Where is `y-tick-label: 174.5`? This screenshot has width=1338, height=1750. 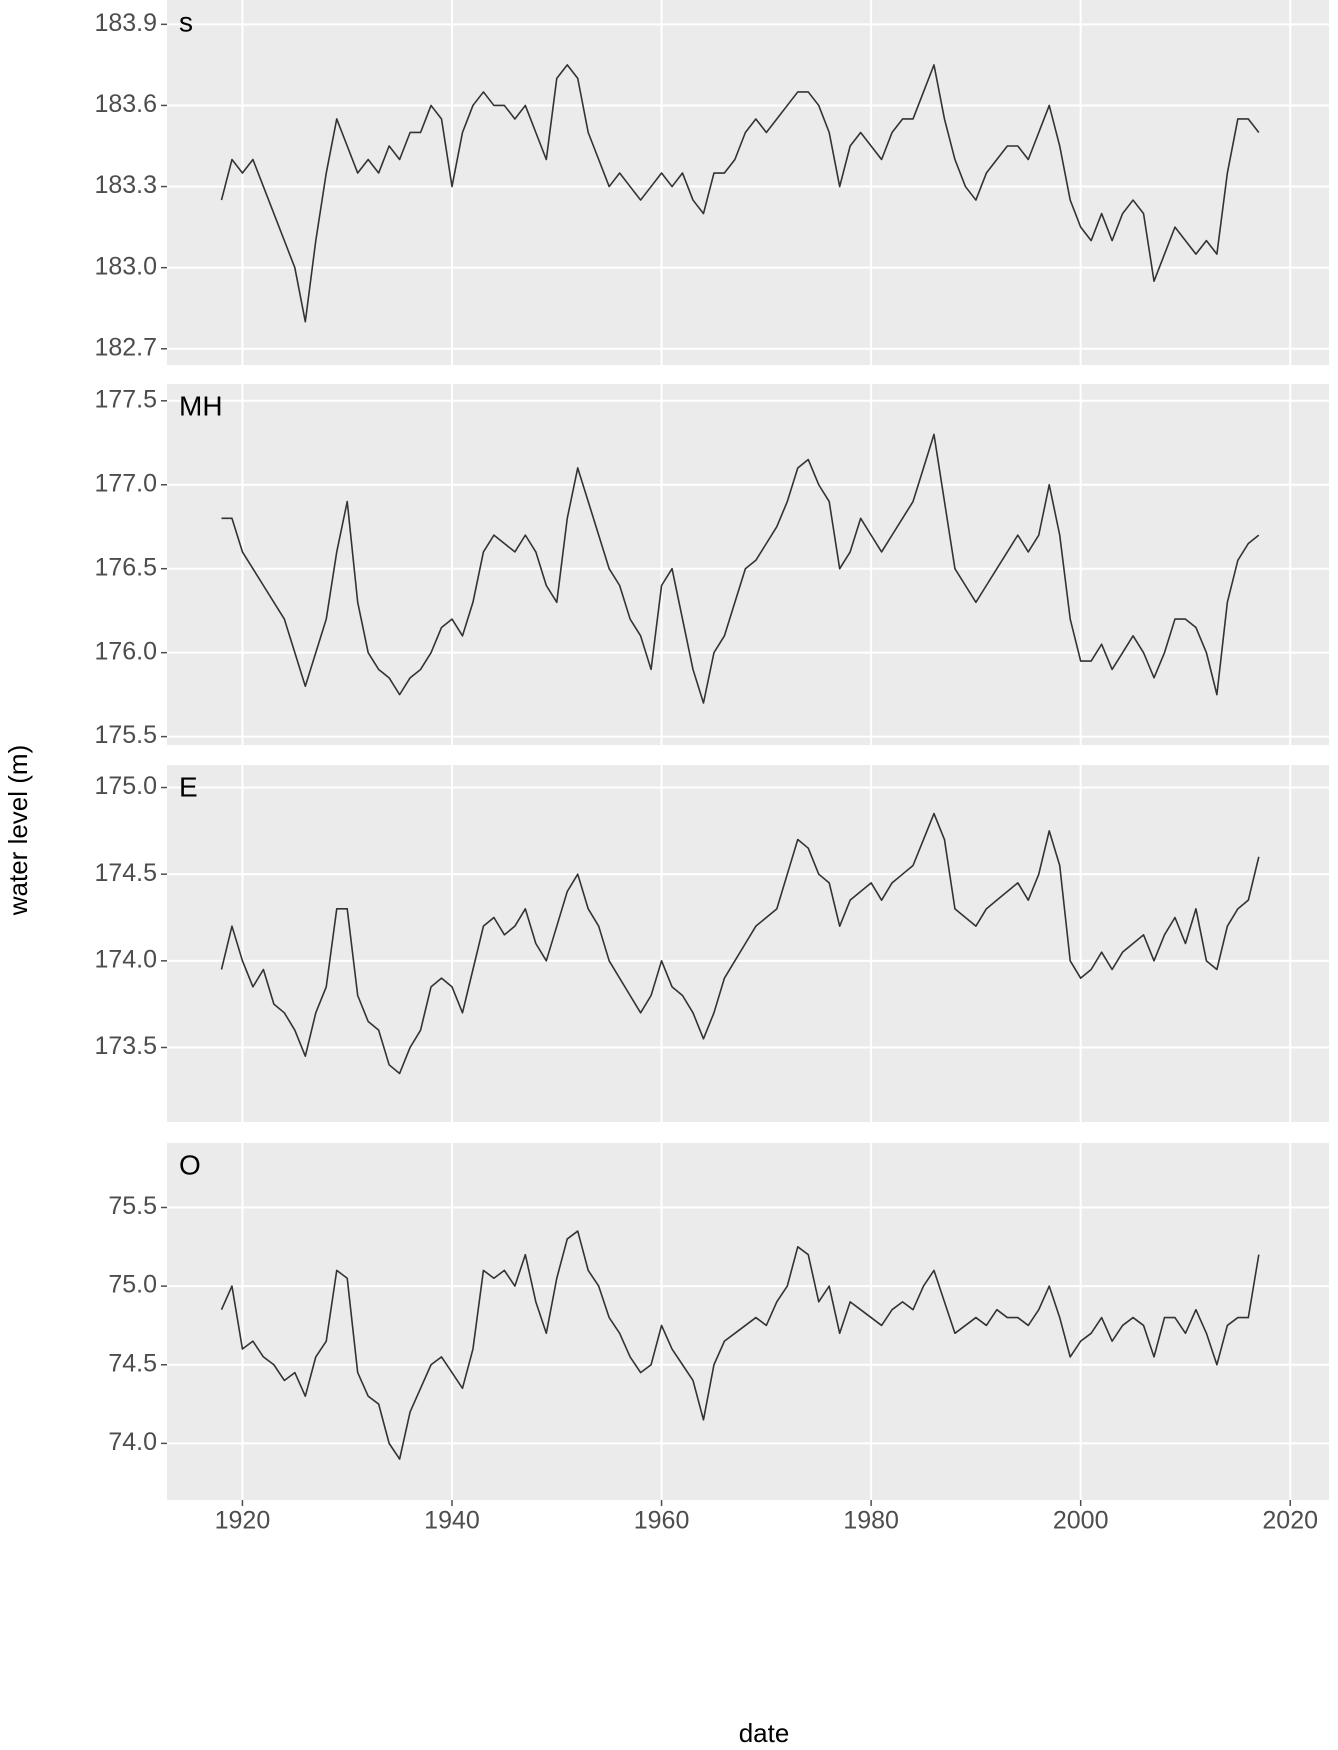
y-tick-label: 174.5 is located at coordinates (125, 873).